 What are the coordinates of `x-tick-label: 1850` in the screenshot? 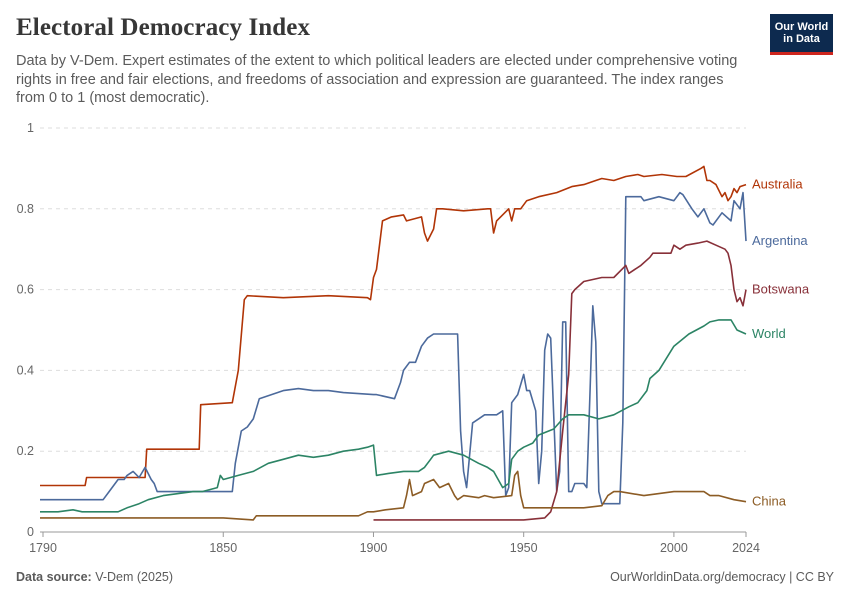 It's located at (223, 548).